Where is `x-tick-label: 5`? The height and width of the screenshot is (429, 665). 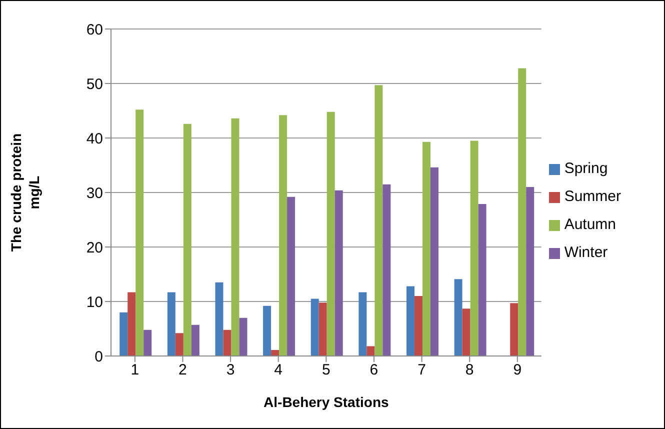 x-tick-label: 5 is located at coordinates (326, 370).